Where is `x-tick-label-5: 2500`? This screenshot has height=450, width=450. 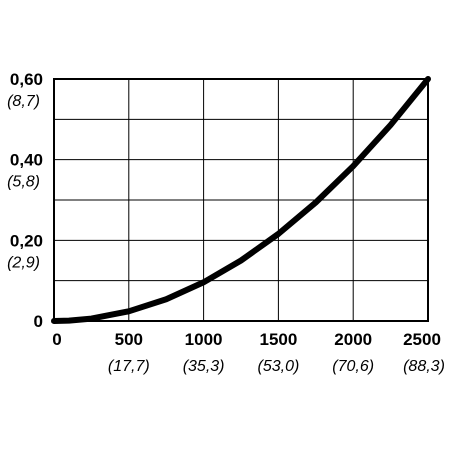 x-tick-label-5: 2500 is located at coordinates (422, 339).